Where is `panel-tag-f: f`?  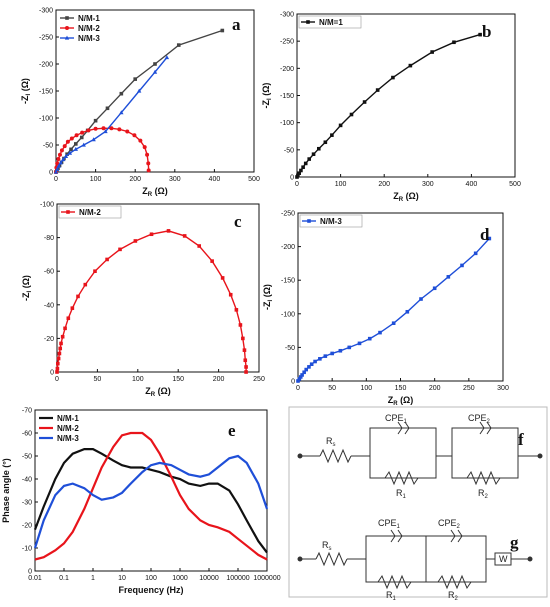 panel-tag-f: f is located at coordinates (521, 439).